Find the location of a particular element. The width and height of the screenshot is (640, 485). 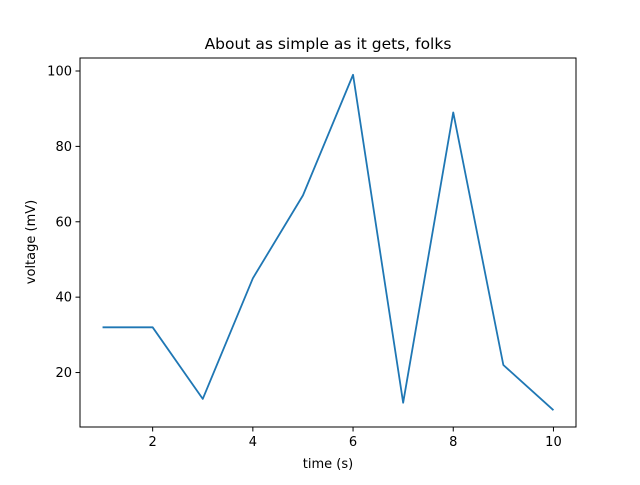

x-axis-label: time (s) is located at coordinates (328, 464).